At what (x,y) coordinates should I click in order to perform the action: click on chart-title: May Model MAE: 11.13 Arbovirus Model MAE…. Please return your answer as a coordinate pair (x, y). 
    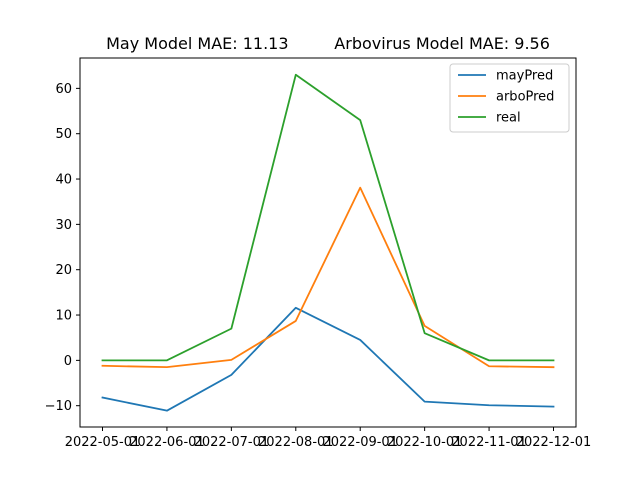
    Looking at the image, I should click on (328, 43).